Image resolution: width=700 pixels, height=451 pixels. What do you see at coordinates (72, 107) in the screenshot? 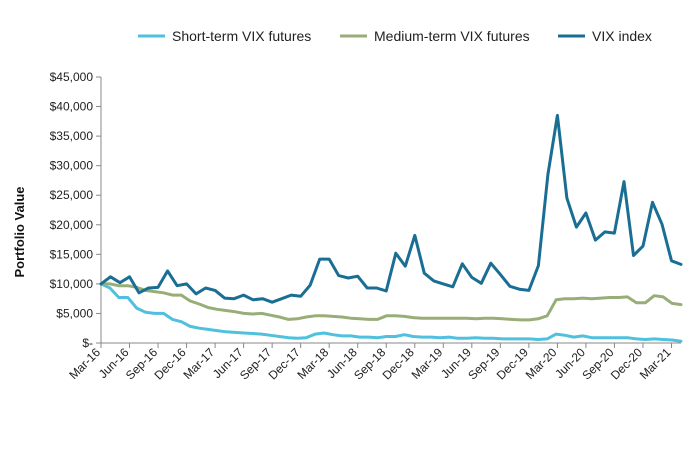
I see `y-tick-label: $40,000` at bounding box center [72, 107].